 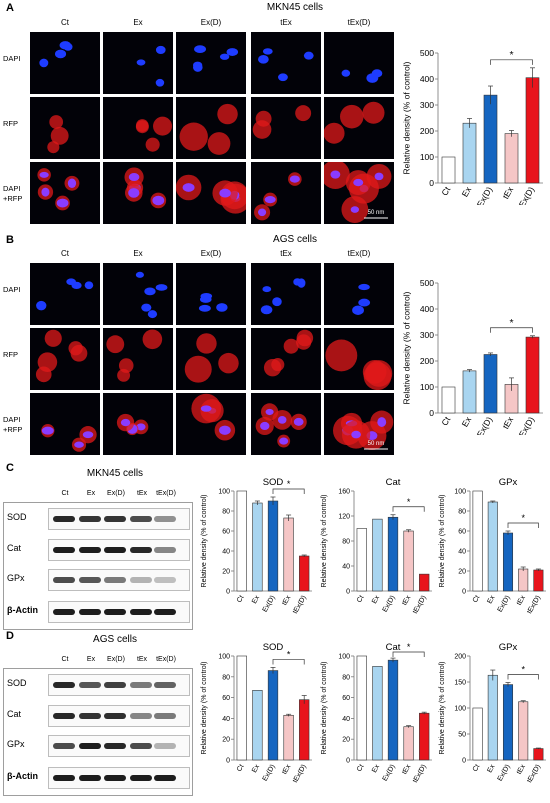 What do you see at coordinates (508, 482) in the screenshot?
I see `chart-title: GPx` at bounding box center [508, 482].